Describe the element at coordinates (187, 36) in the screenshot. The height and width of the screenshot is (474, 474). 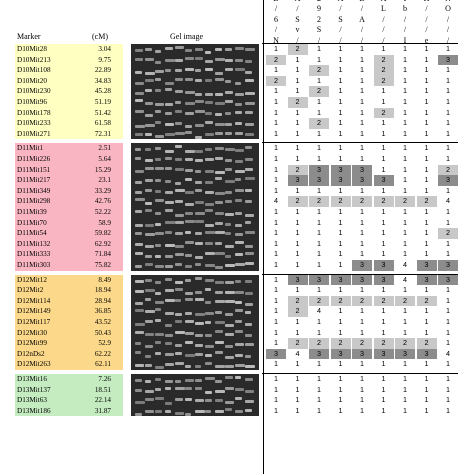
I see `gel-image-header: Gel image` at that location.